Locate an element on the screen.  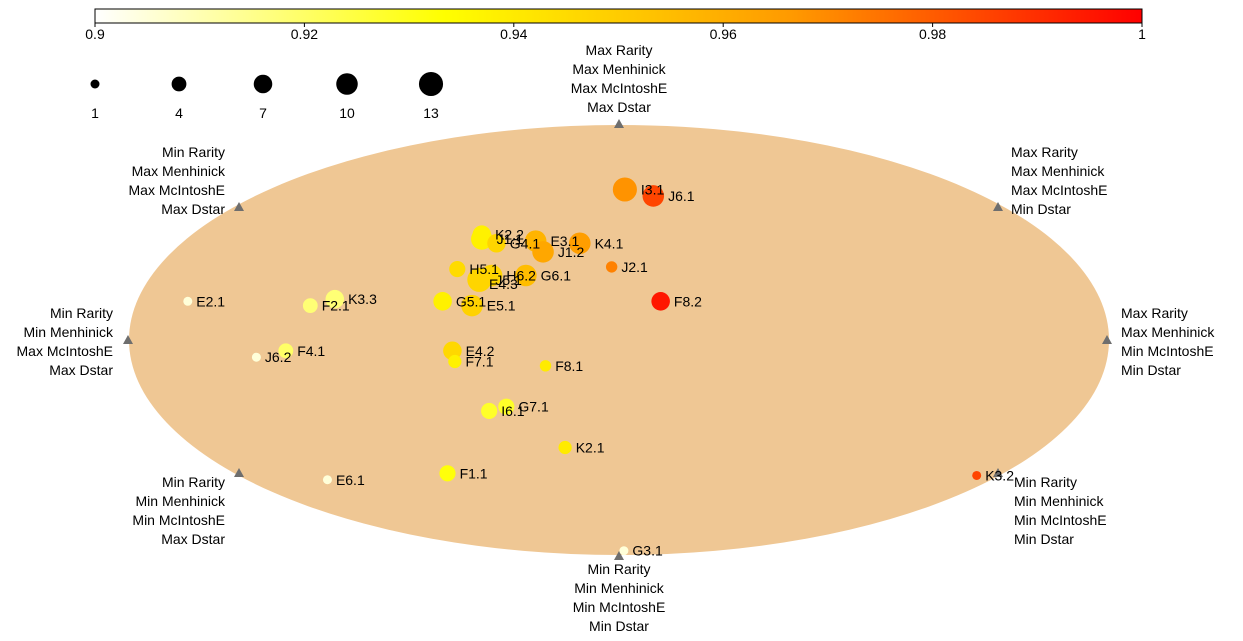
data-point-label: I6.1 is located at coordinates (513, 411).